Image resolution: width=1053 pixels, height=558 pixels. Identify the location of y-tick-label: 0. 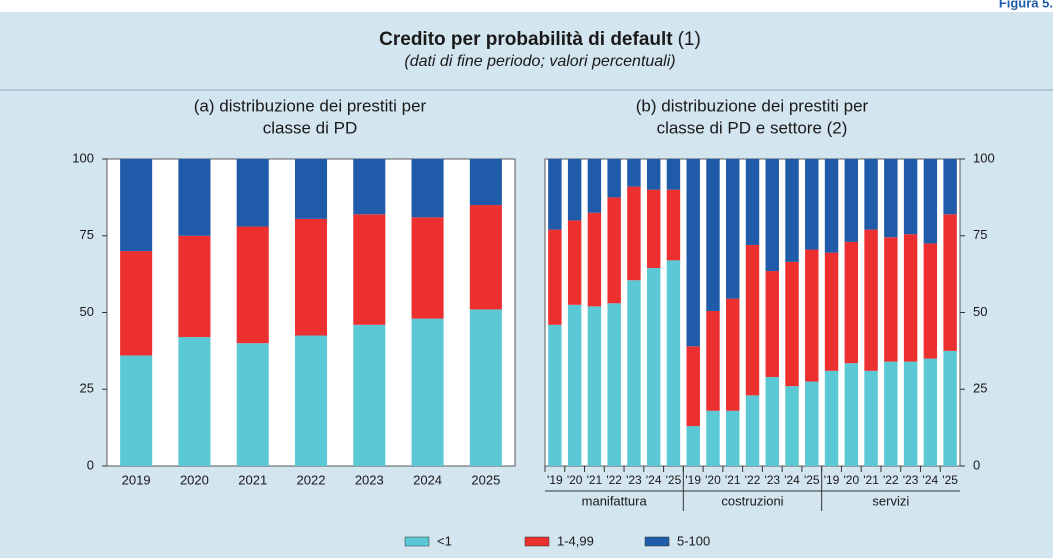
(976, 464).